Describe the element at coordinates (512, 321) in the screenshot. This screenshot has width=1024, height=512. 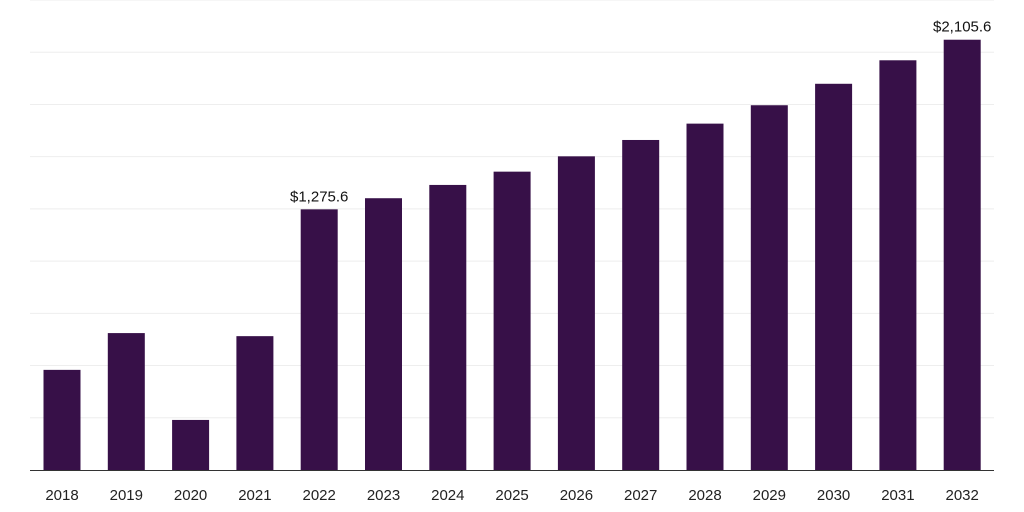
I see `bar-2025` at that location.